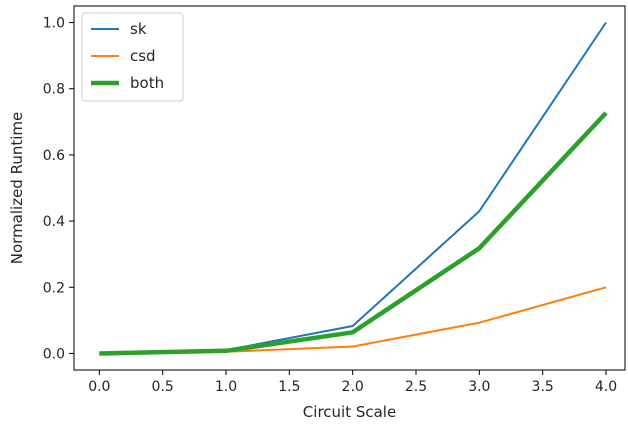 The width and height of the screenshot is (628, 426). I want to click on legend-box, so click(132, 57).